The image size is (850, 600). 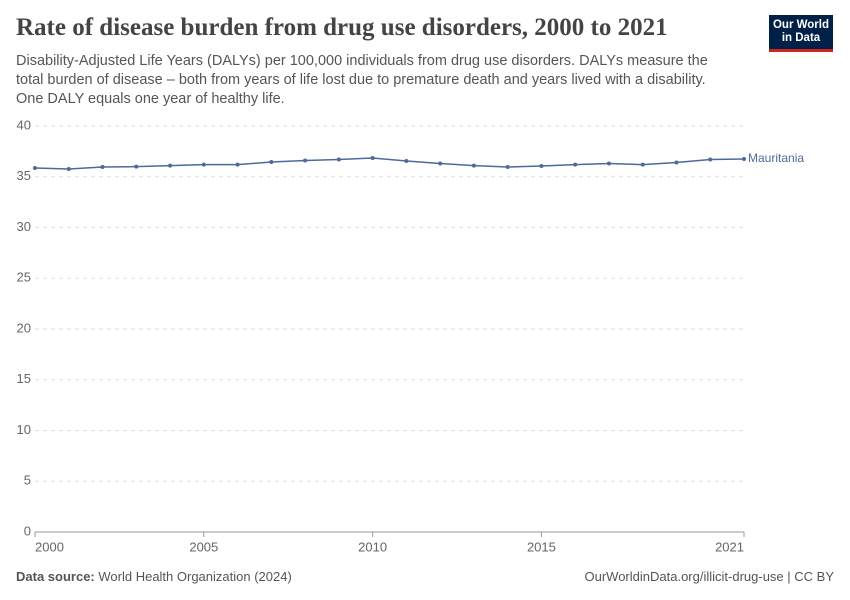 What do you see at coordinates (203, 546) in the screenshot?
I see `x-tick-label: 2005` at bounding box center [203, 546].